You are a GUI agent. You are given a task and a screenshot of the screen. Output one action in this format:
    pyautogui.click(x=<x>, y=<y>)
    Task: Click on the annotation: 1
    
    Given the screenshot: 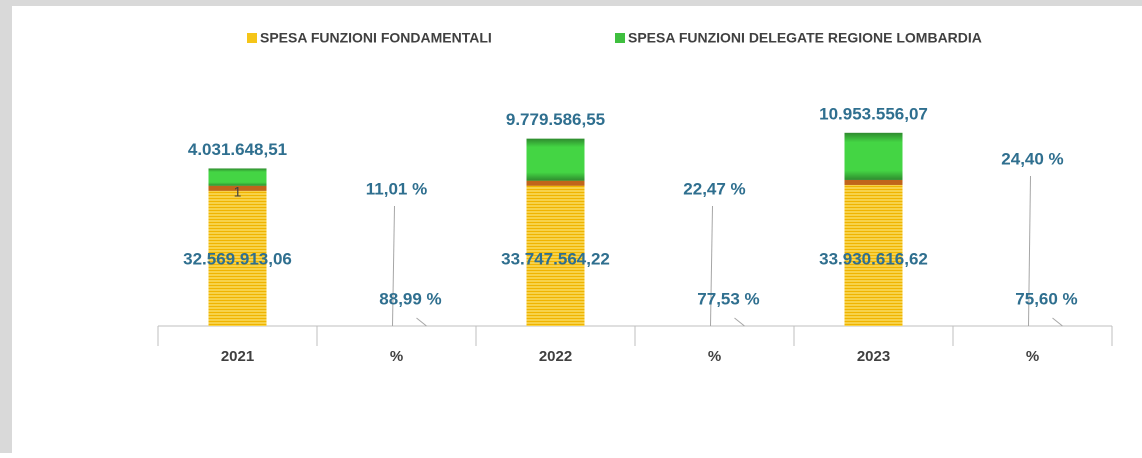 What is the action you would take?
    pyautogui.click(x=238, y=192)
    